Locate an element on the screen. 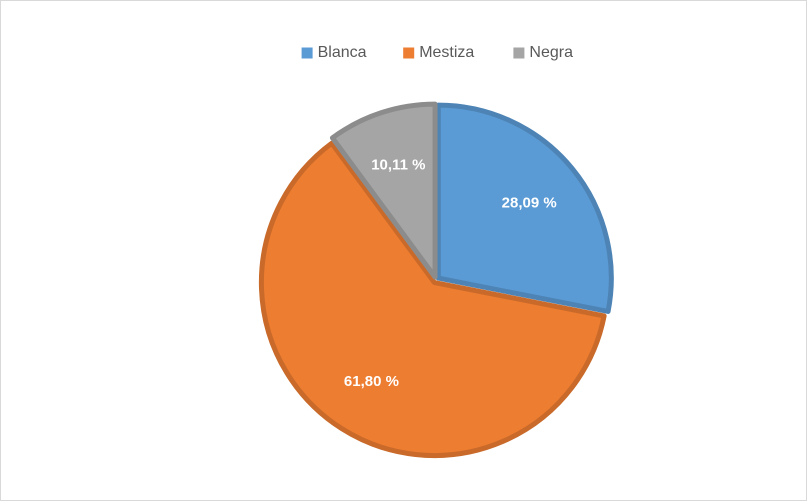 This screenshot has height=501, width=807. legend-text: Negra is located at coordinates (551, 52).